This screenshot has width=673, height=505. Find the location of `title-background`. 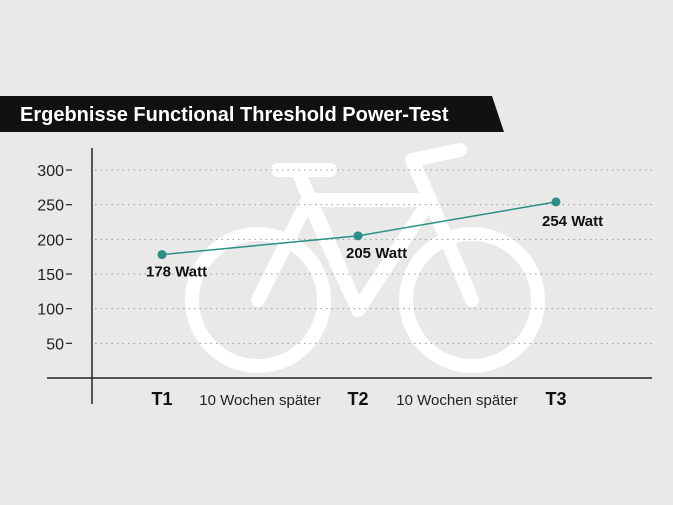

title-background is located at coordinates (252, 114).